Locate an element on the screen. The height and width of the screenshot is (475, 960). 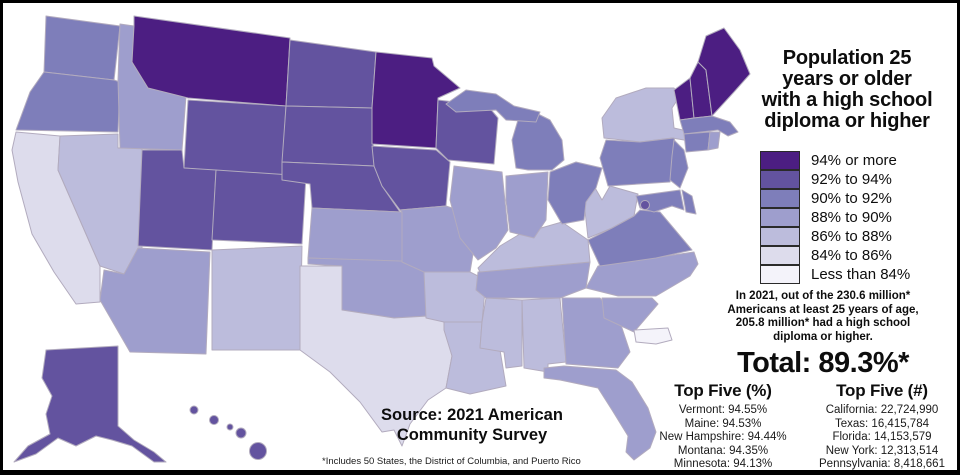
legend-row: 92% to 94% is located at coordinates (835, 179).